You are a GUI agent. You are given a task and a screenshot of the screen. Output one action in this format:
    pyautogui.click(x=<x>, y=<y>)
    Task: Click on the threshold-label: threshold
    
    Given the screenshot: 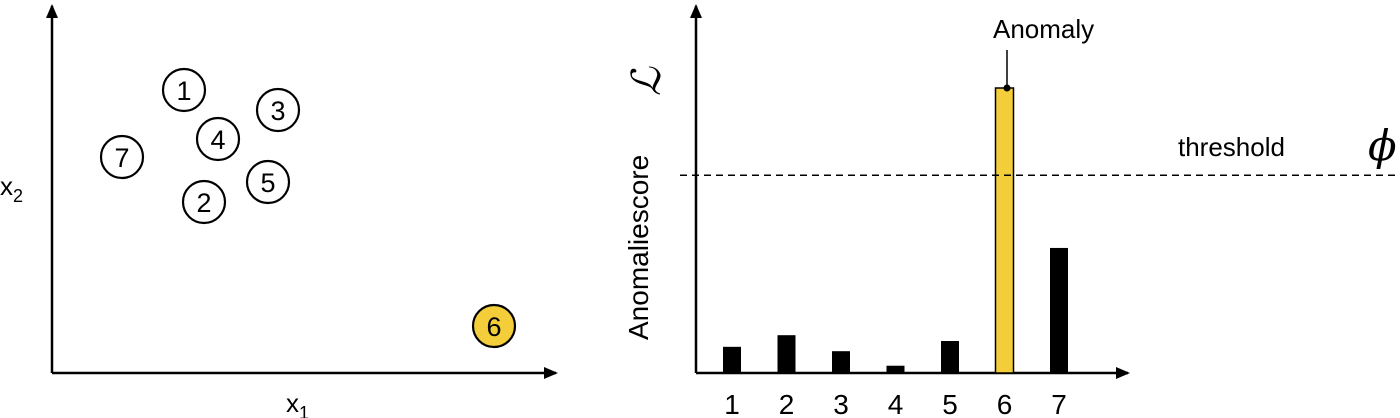 What is the action you would take?
    pyautogui.click(x=1231, y=147)
    